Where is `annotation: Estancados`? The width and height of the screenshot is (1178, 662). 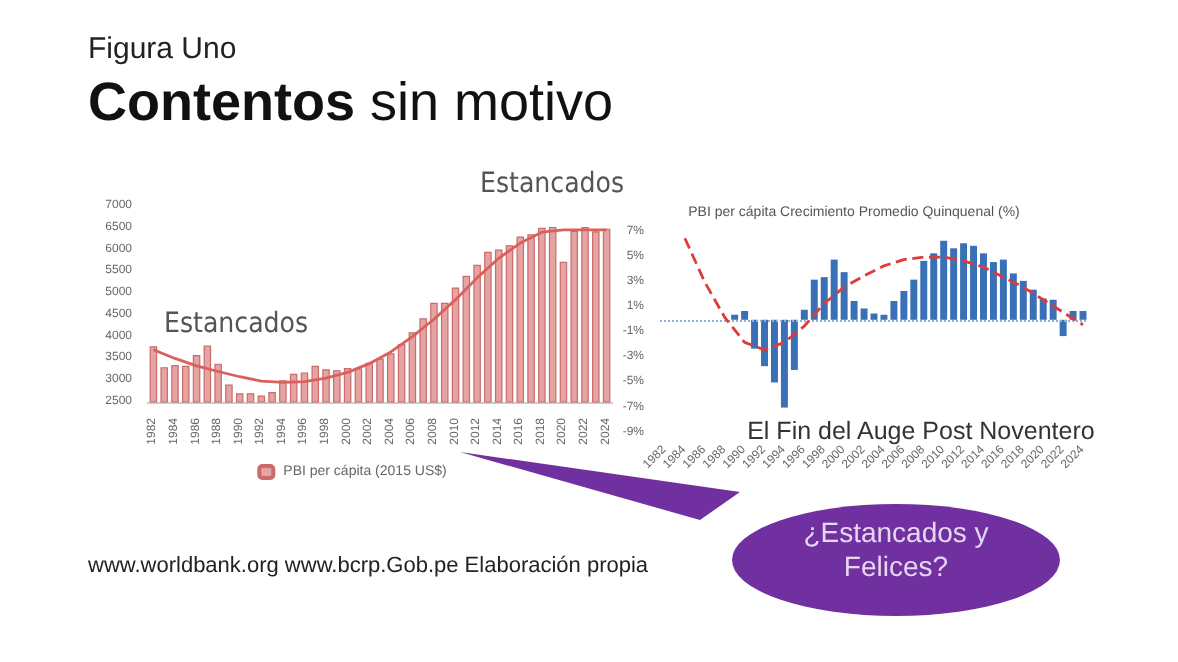 annotation: Estancados is located at coordinates (236, 324).